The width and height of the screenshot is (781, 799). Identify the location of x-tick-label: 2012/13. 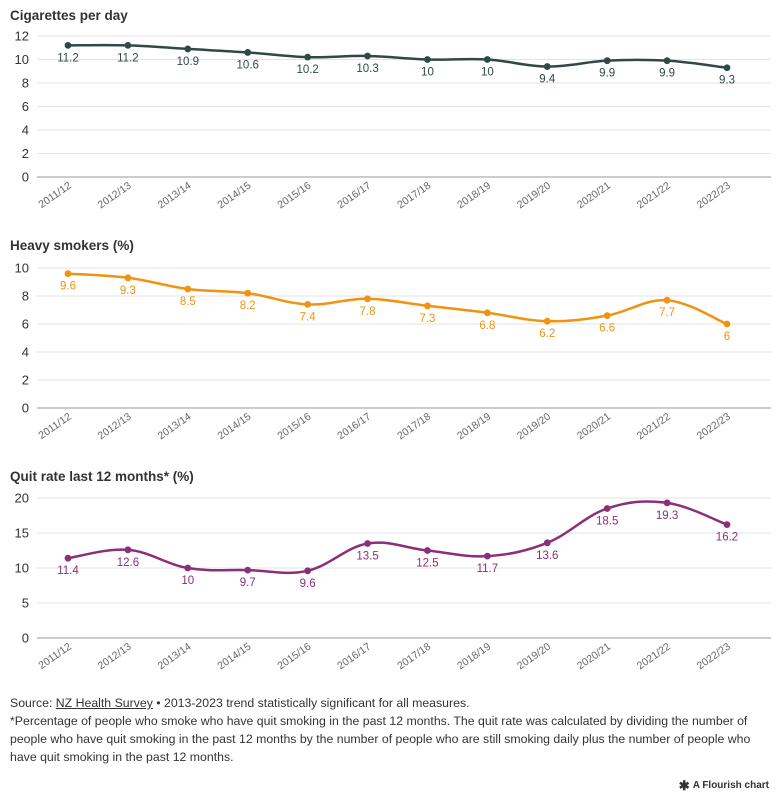
(115, 657).